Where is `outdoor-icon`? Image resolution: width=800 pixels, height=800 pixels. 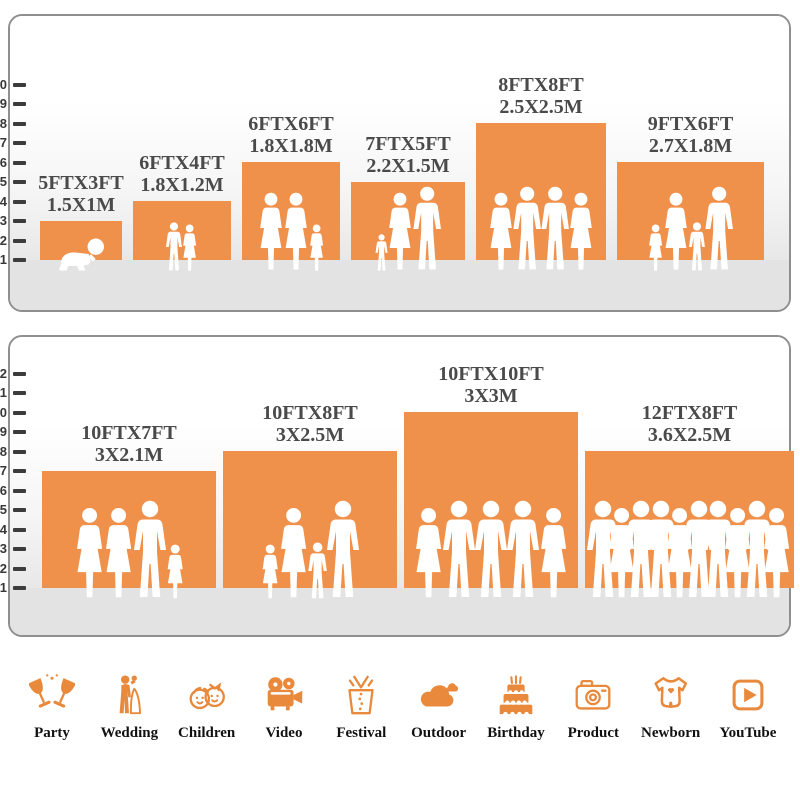 outdoor-icon is located at coordinates (439, 695).